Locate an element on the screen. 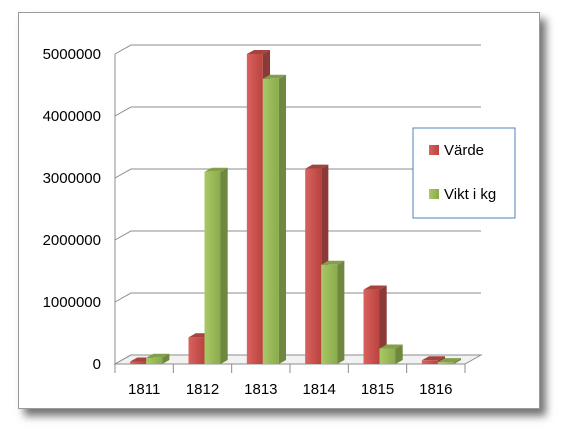 The height and width of the screenshot is (434, 567). x-tick-label: 1811 is located at coordinates (144, 389).